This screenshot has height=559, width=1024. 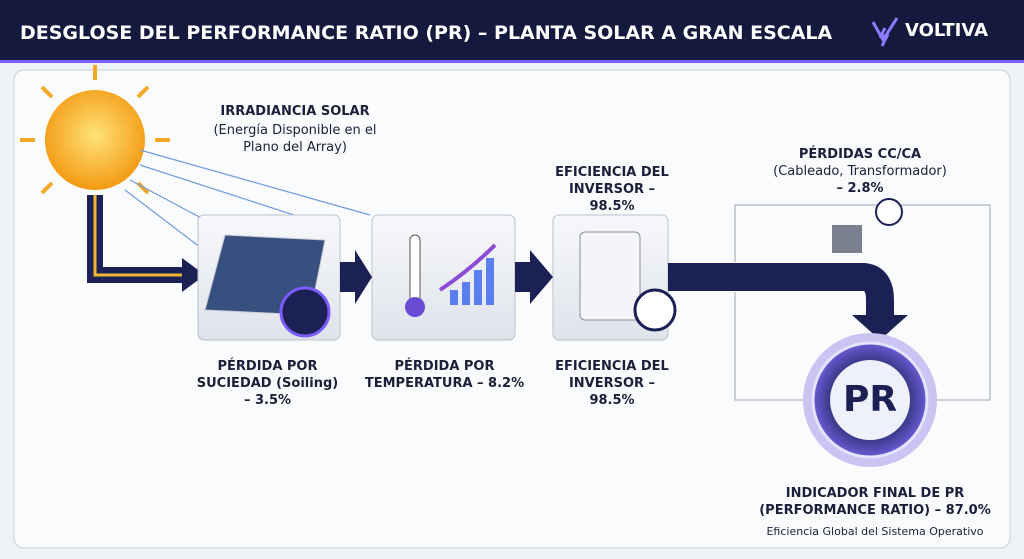 What do you see at coordinates (947, 30) in the screenshot?
I see `brand: VOLTIVA` at bounding box center [947, 30].